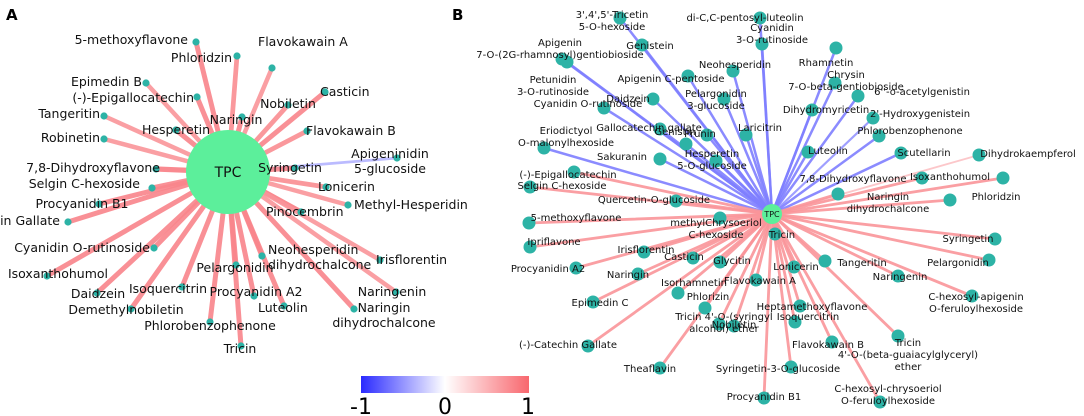 This screenshot has width=1084, height=416. What do you see at coordinates (638, 274) in the screenshot?
I see `panel-b-node-naringin` at bounding box center [638, 274].